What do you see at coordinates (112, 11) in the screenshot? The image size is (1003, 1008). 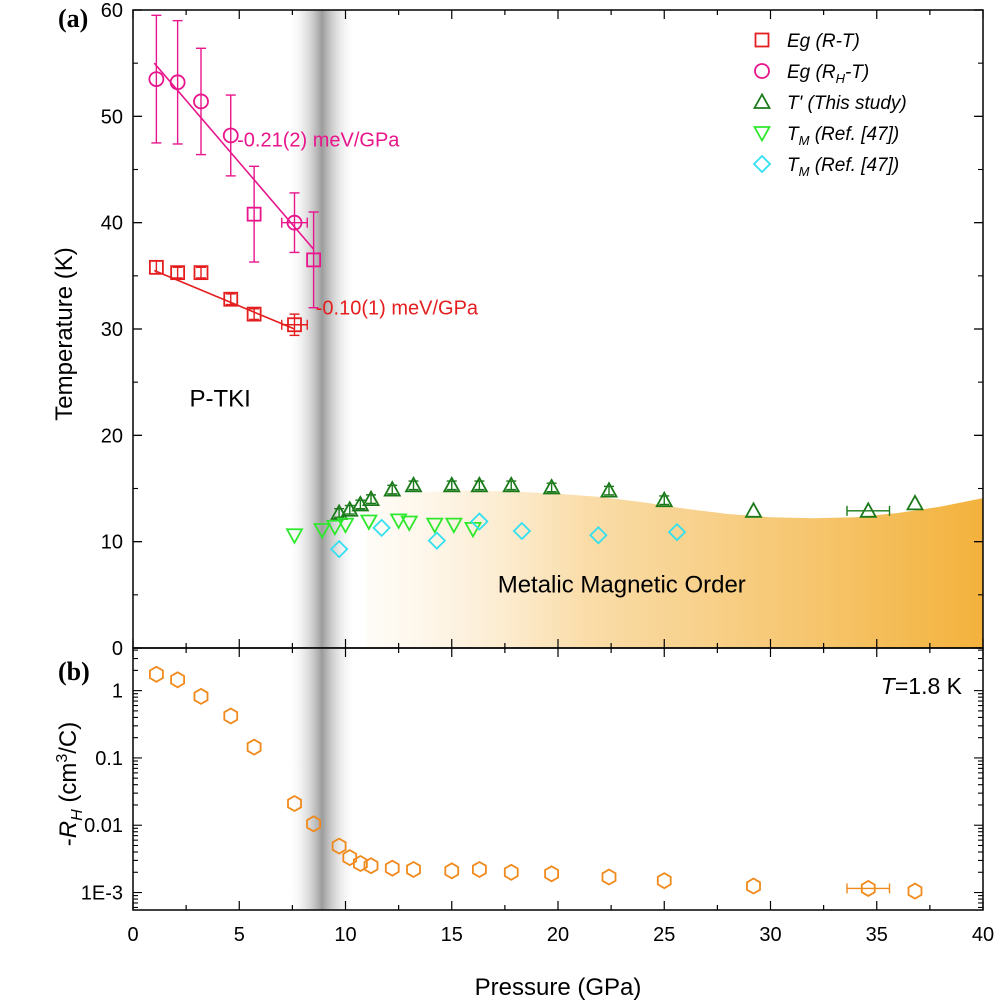 I see `y-tick-label: 60` at bounding box center [112, 11].